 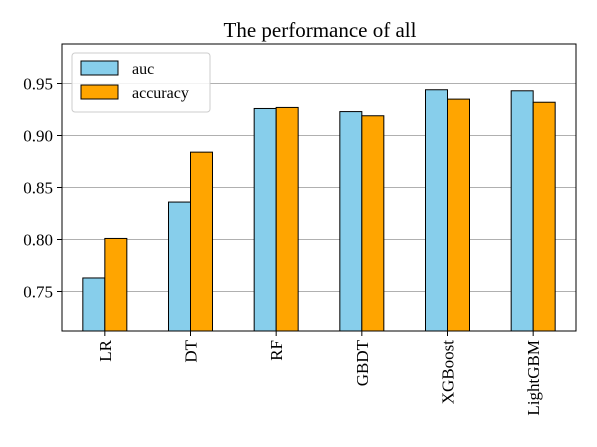 What do you see at coordinates (99, 92) in the screenshot?
I see `legend-swatch-accuracy` at bounding box center [99, 92].